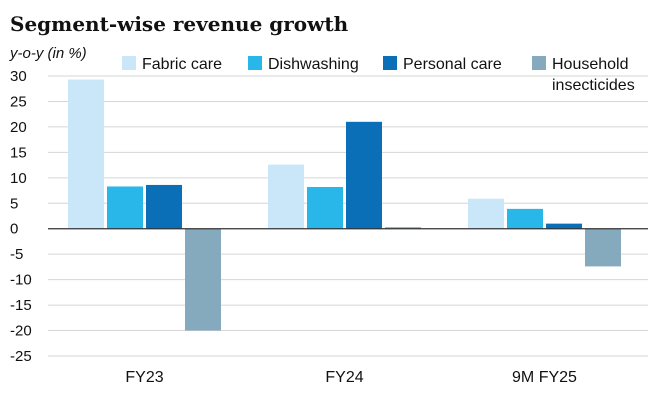 The height and width of the screenshot is (400, 660). I want to click on y-tick-label: 25, so click(18, 101).